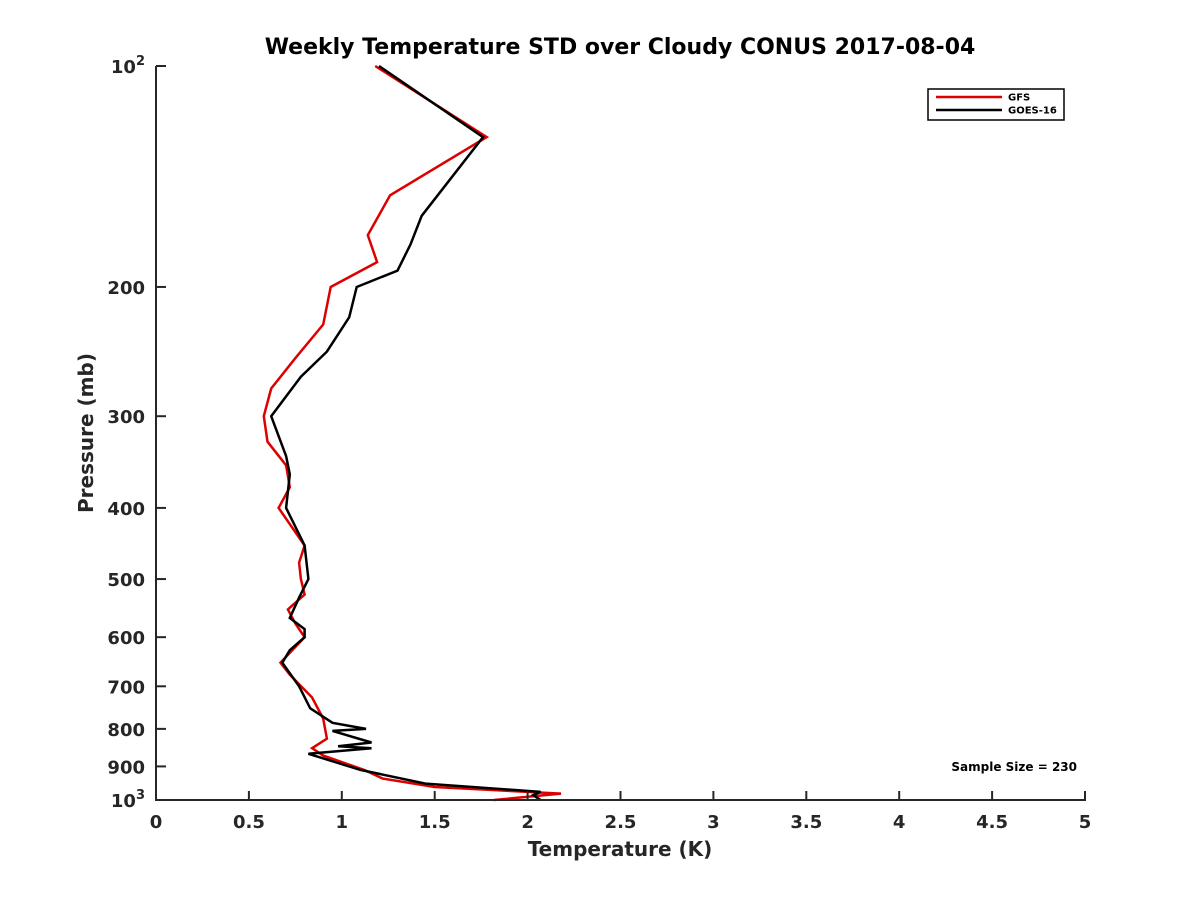  I want to click on x-tick-label: 3, so click(713, 822).